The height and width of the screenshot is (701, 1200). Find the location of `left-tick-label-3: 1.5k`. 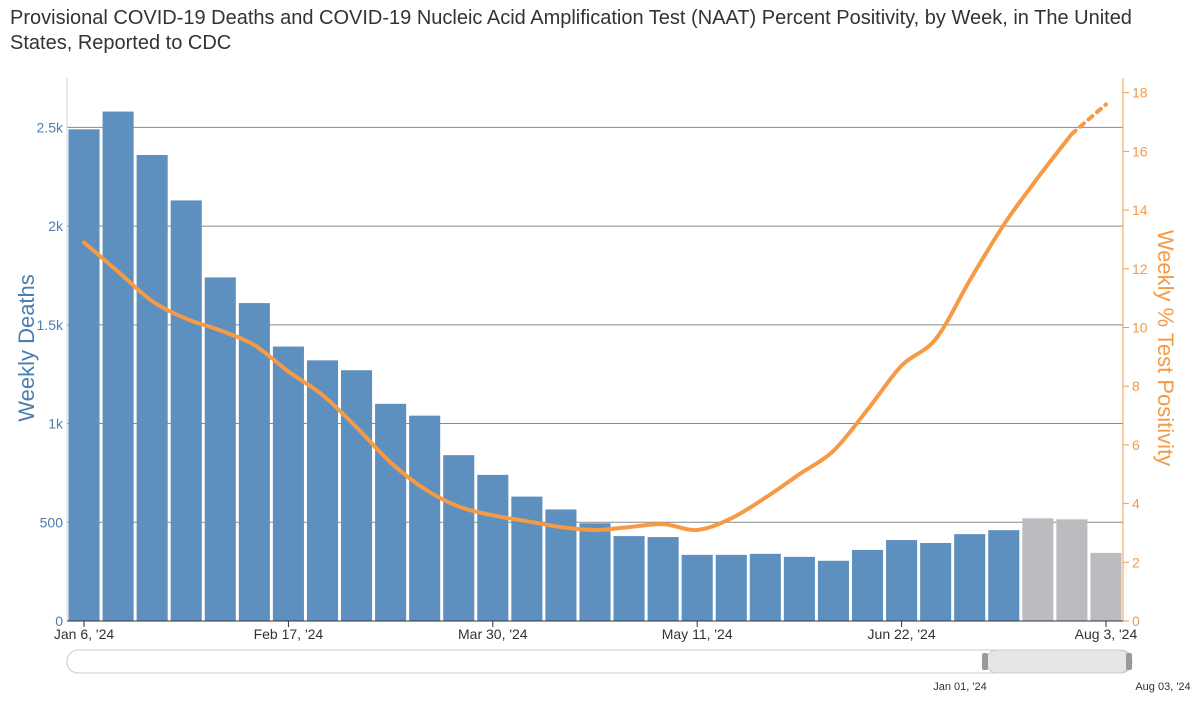

left-tick-label-3: 1.5k is located at coordinates (50, 325).